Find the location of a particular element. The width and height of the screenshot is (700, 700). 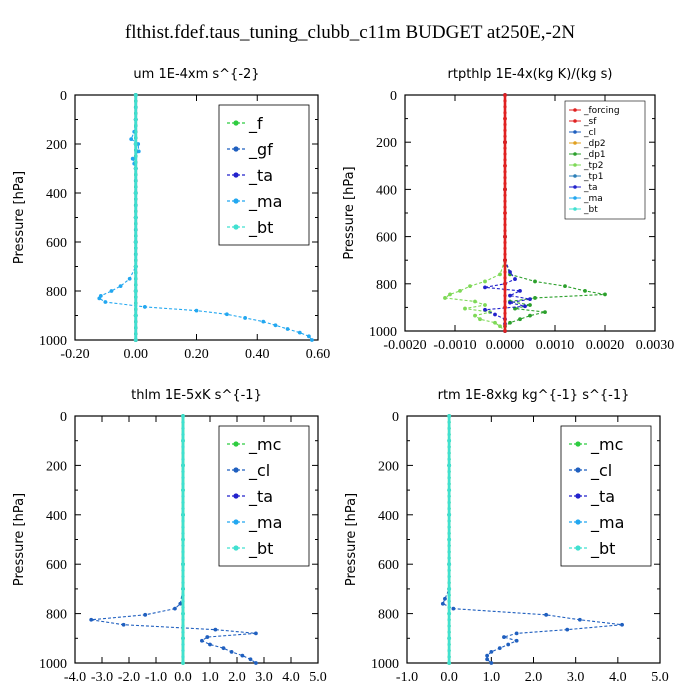

legend-label: _tp2 is located at coordinates (593, 166).